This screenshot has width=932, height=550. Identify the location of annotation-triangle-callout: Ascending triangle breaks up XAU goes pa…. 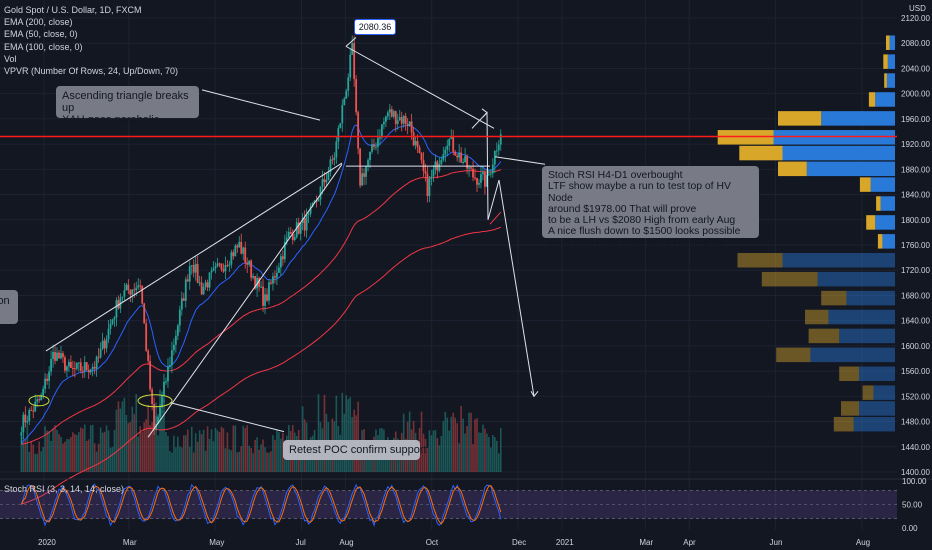
(127, 106).